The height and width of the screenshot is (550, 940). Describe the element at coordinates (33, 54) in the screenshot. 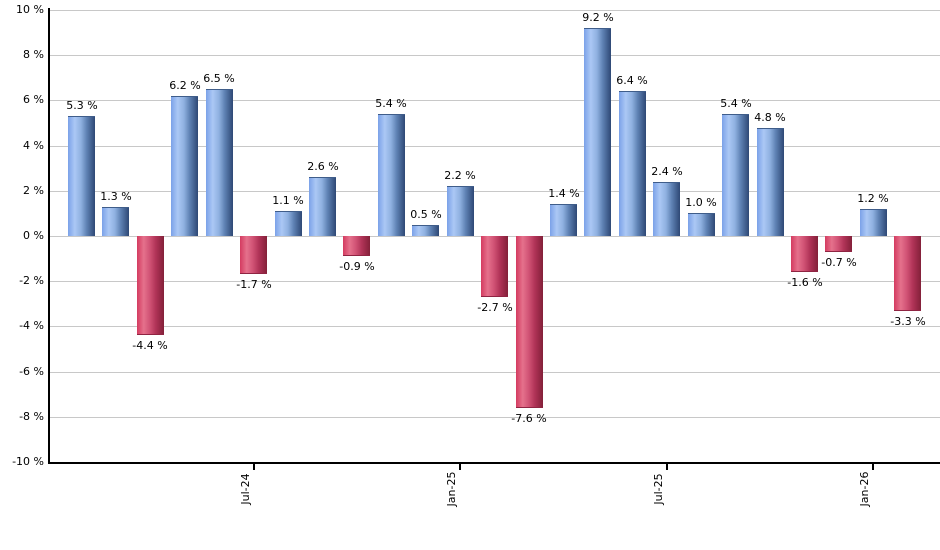

I see `y-axis-tick-label: 8 %` at that location.